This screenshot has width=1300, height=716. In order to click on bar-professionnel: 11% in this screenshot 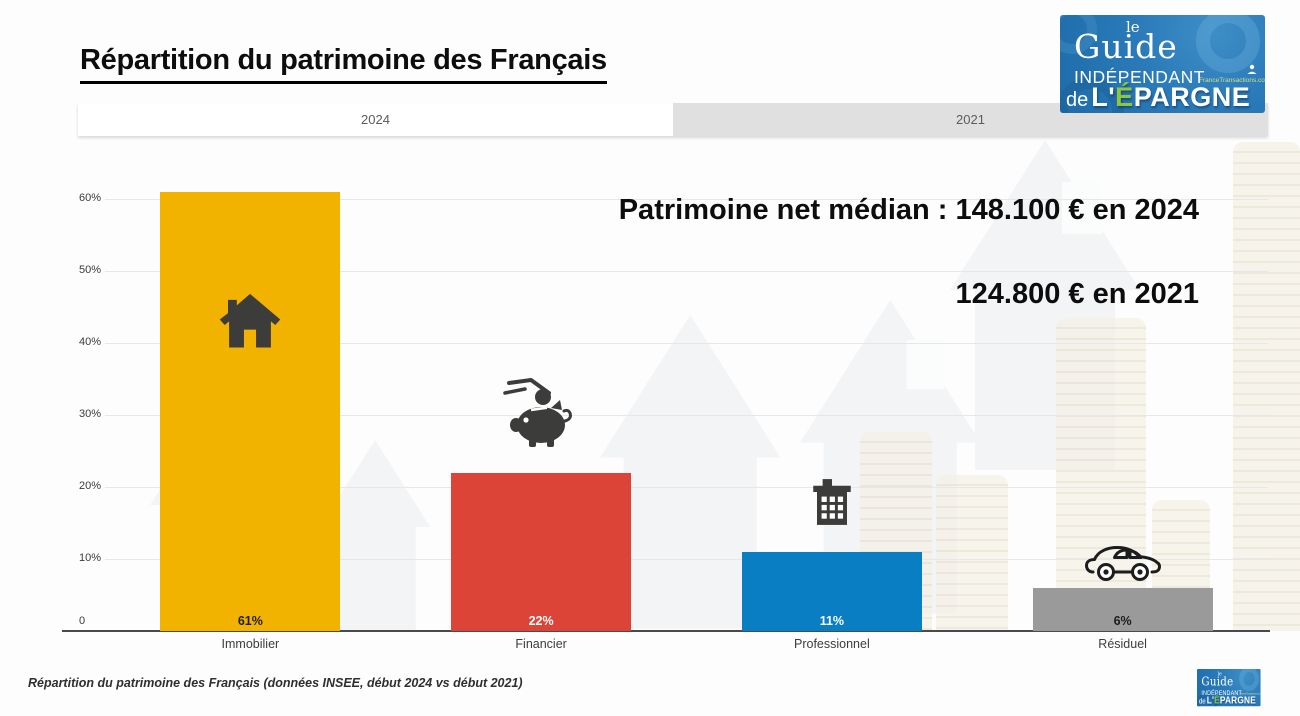, I will do `click(831, 591)`.